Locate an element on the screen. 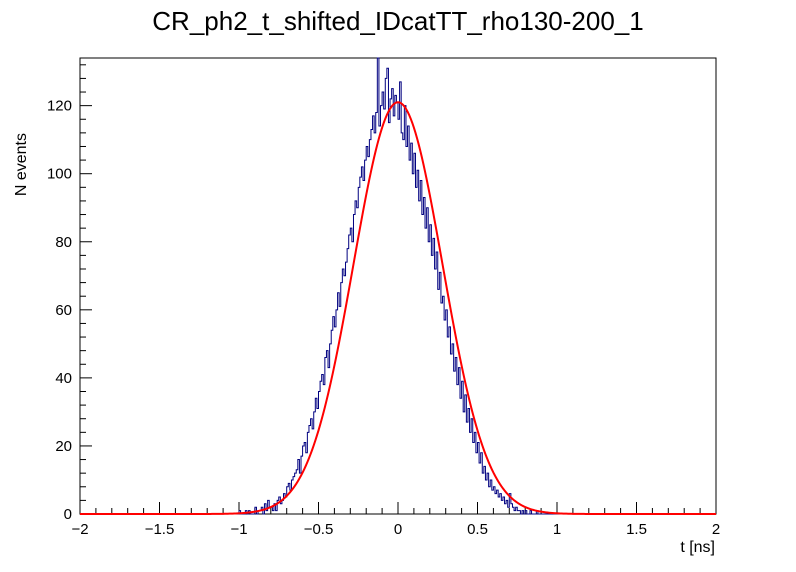 Image resolution: width=796 pixels, height=572 pixels. x-tick-label: −2 is located at coordinates (79, 529).